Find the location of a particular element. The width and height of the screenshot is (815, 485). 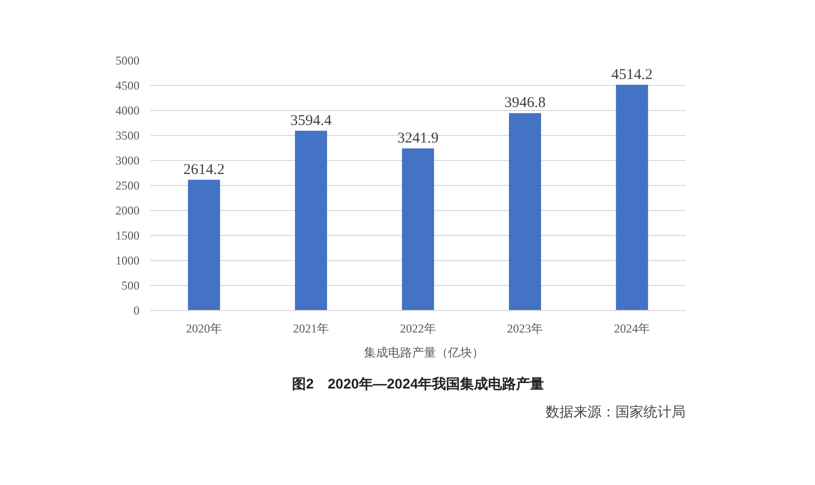

x-tick-label: 2021年 is located at coordinates (311, 329).